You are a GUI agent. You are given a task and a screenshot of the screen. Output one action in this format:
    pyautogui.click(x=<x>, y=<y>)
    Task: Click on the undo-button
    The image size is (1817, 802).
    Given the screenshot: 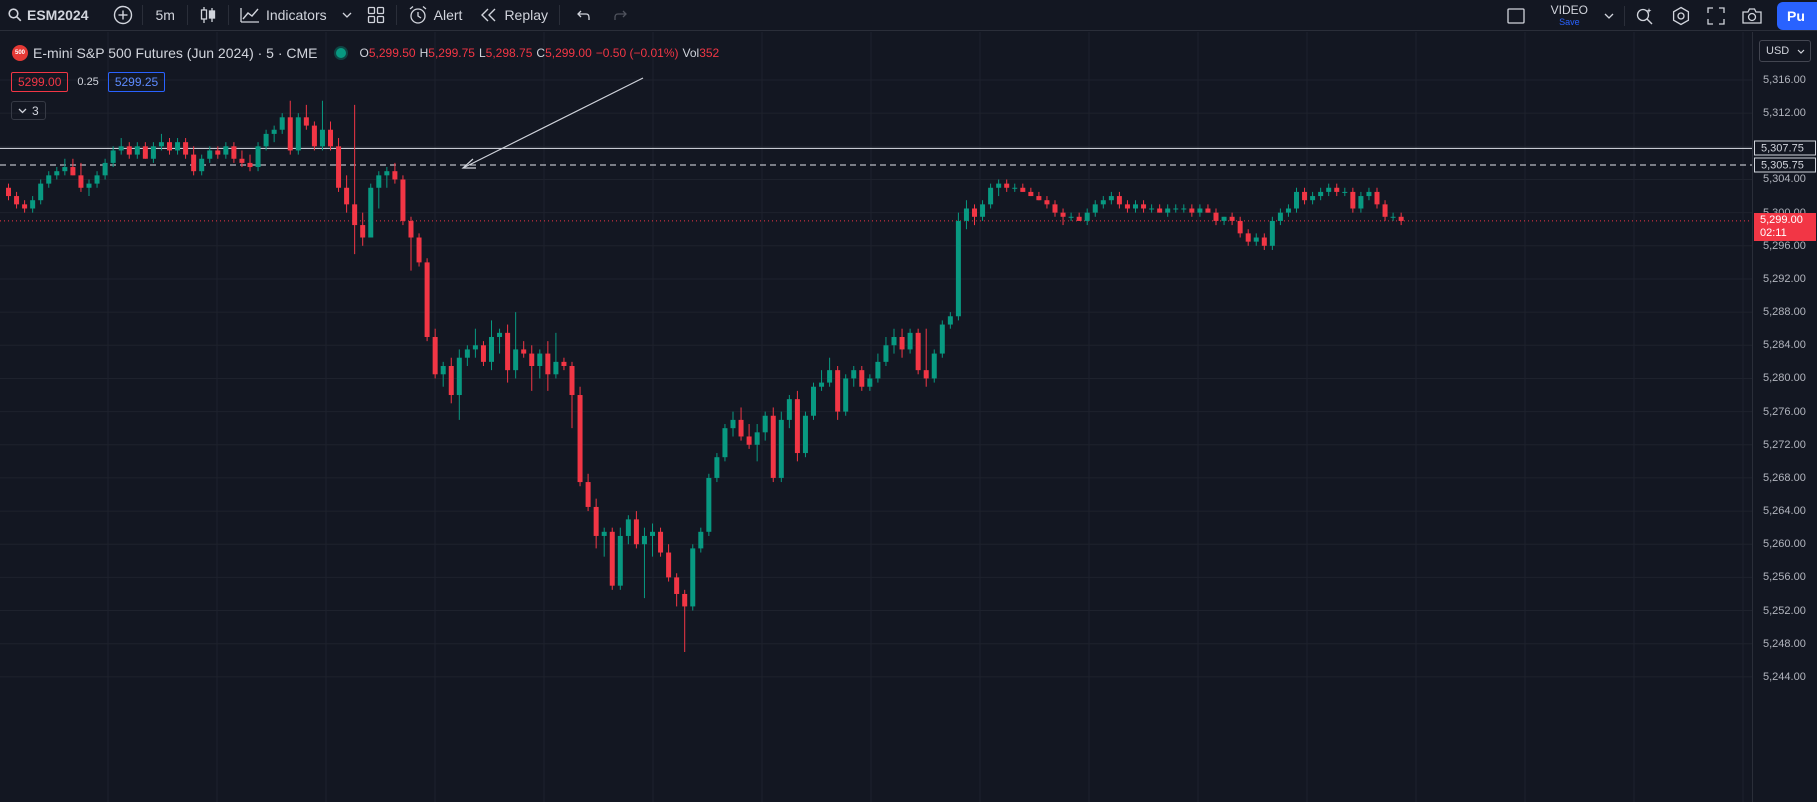 What is the action you would take?
    pyautogui.click(x=582, y=15)
    